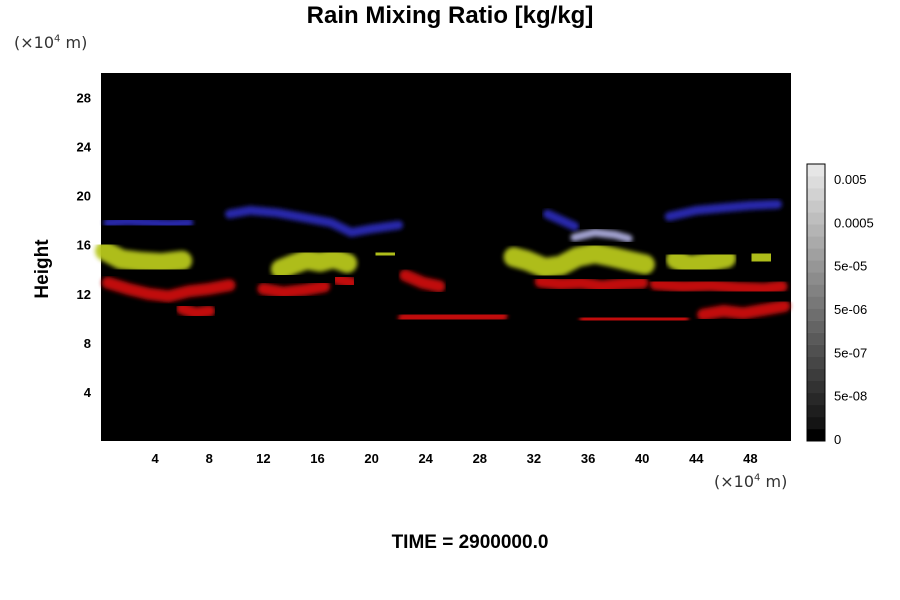 This screenshot has width=900, height=600. I want to click on colorbar: 0.005 0.0005 5e-05 5e-06 5e-07 5e-08 0, so click(840, 305).